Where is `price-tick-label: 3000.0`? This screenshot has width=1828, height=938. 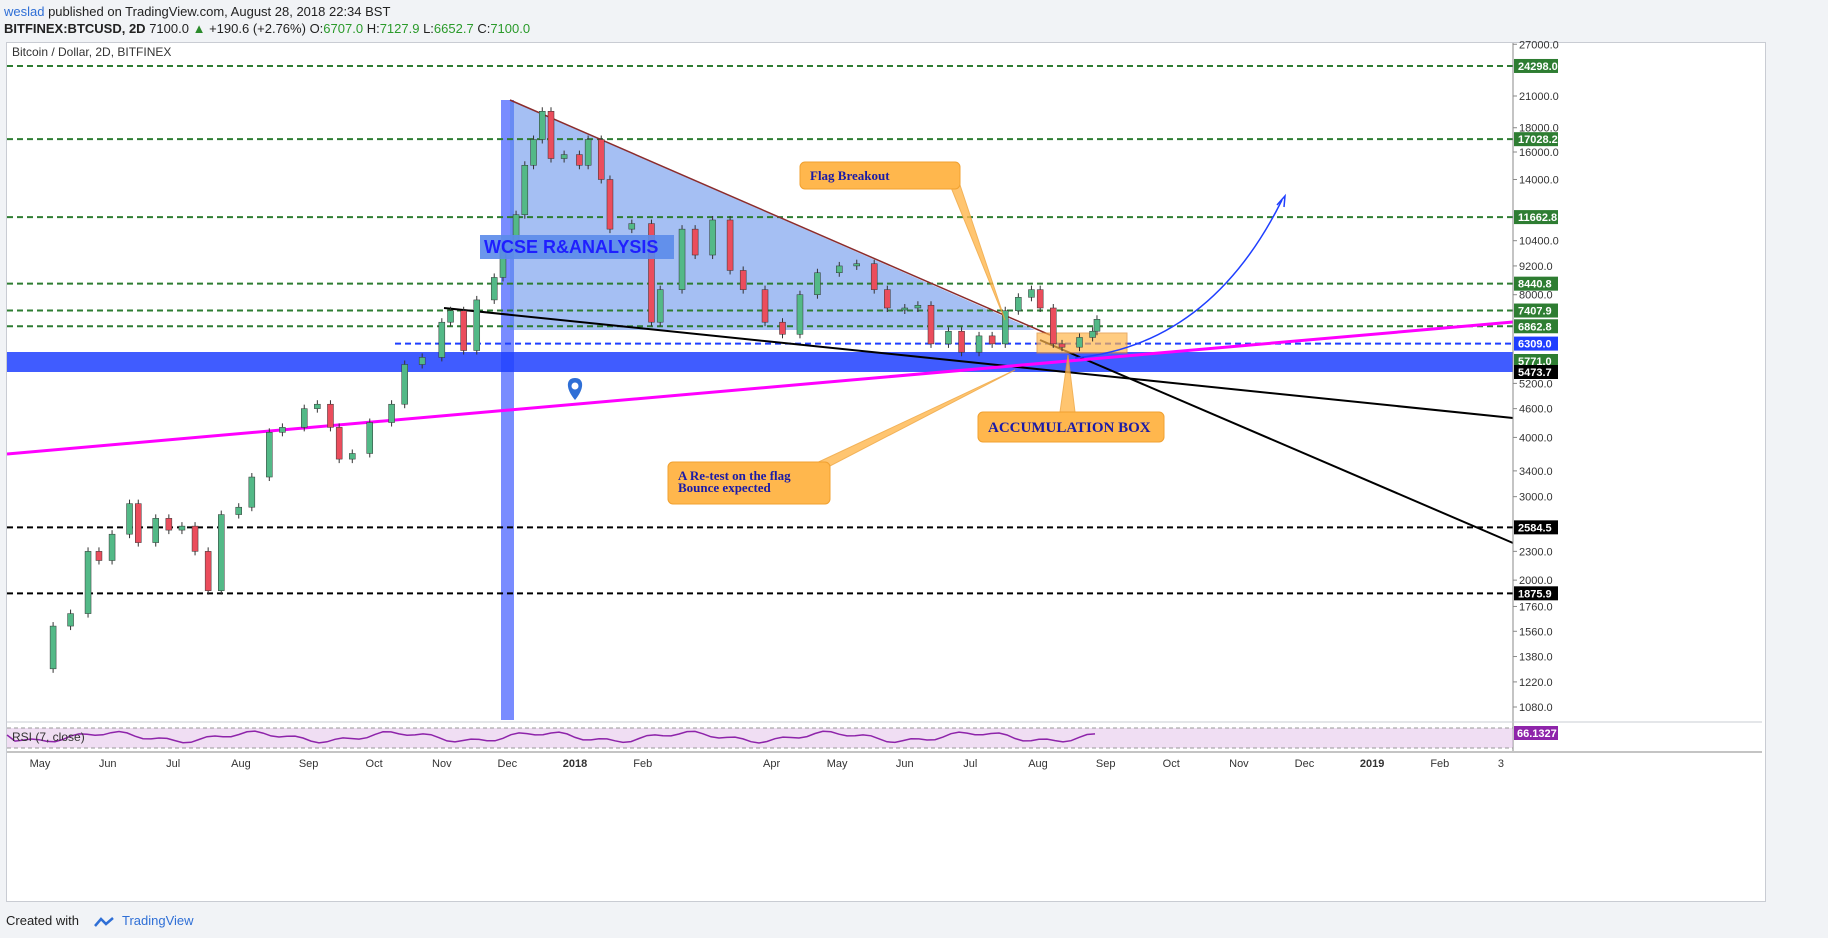 price-tick-label: 3000.0 is located at coordinates (1536, 498).